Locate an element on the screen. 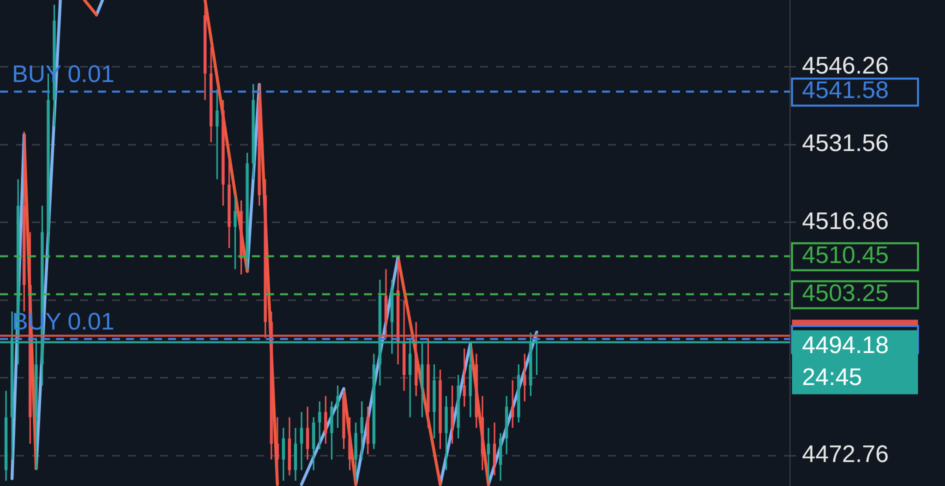 This screenshot has width=945, height=486. ref-line-label: 4494.18 is located at coordinates (845, 345).